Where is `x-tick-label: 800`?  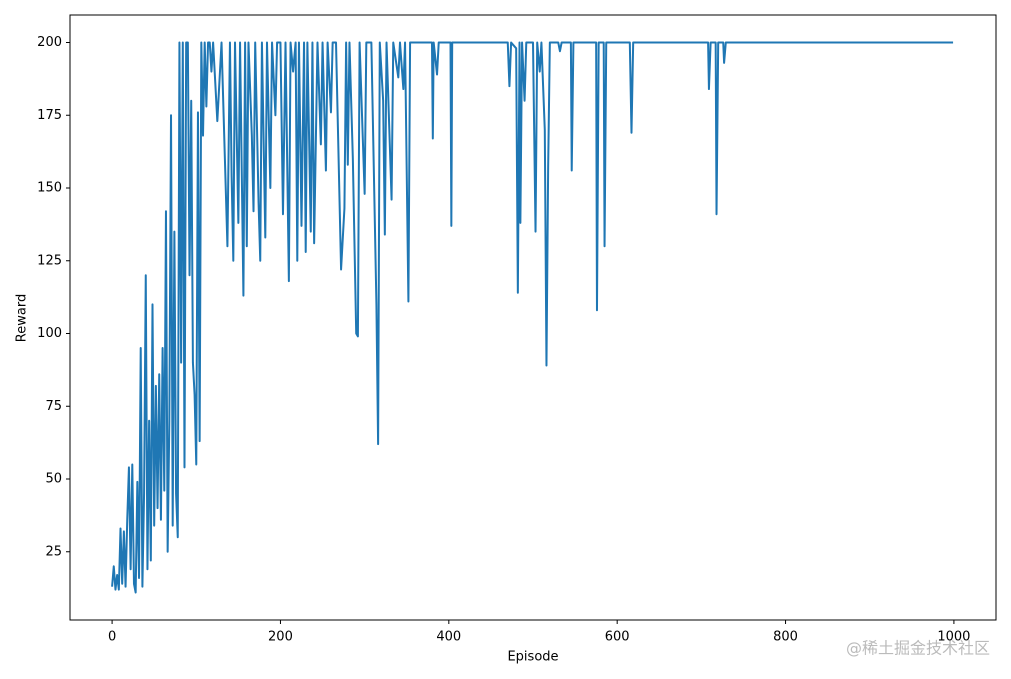 x-tick-label: 800 is located at coordinates (785, 637).